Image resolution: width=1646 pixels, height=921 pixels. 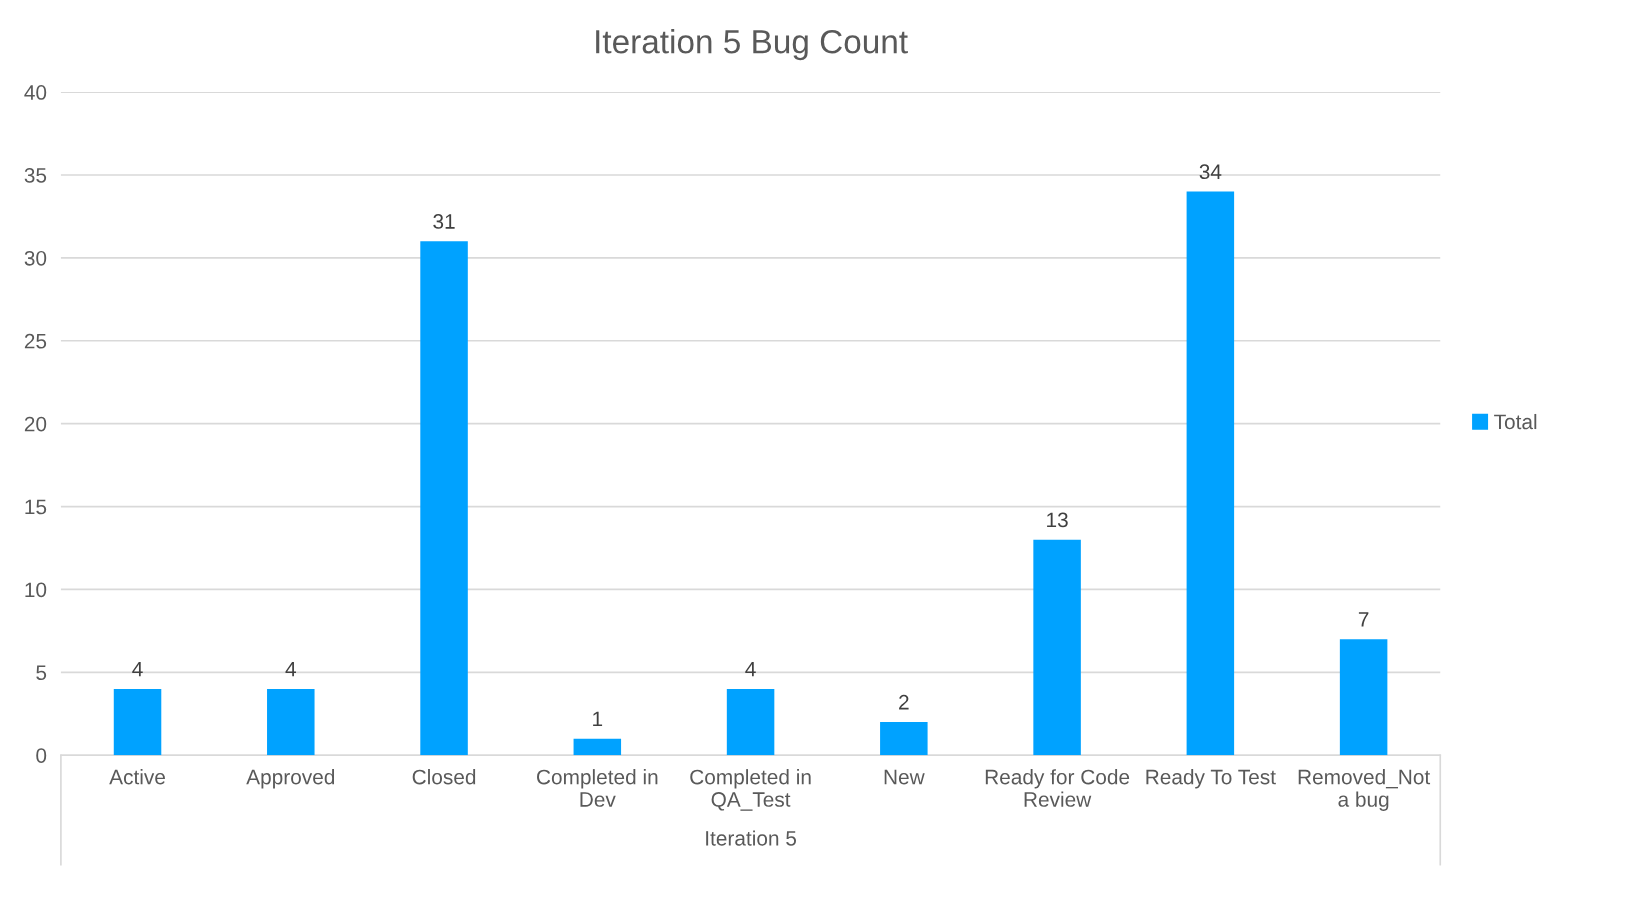 I want to click on y-tick-label: 10, so click(x=36, y=590).